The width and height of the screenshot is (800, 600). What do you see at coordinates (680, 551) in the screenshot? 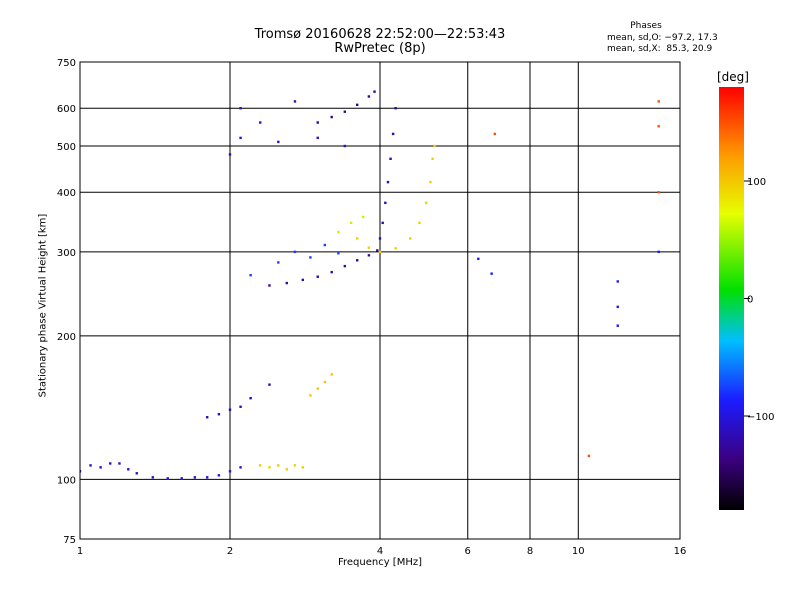
I see `x-tick-label: 16` at bounding box center [680, 551].